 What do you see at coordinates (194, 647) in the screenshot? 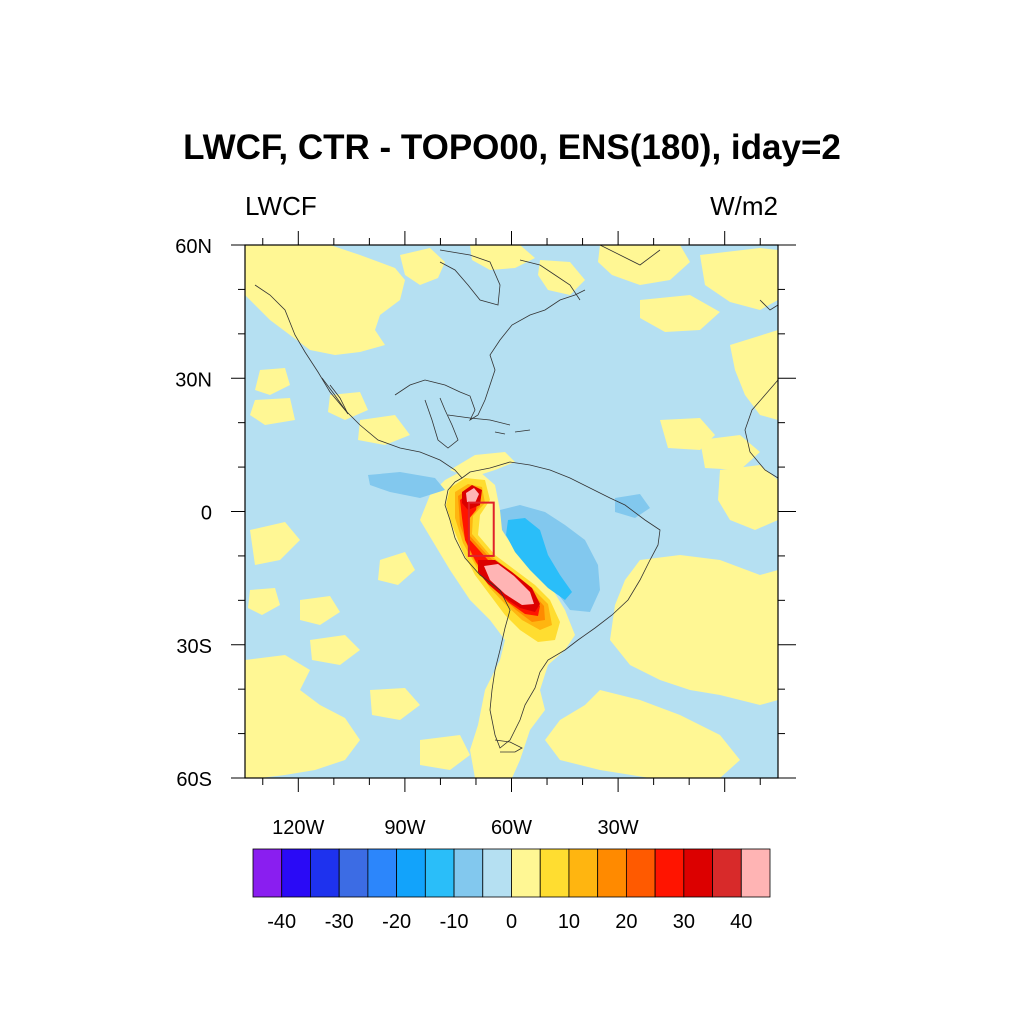
I see `y-tick-label: 30S` at bounding box center [194, 647].